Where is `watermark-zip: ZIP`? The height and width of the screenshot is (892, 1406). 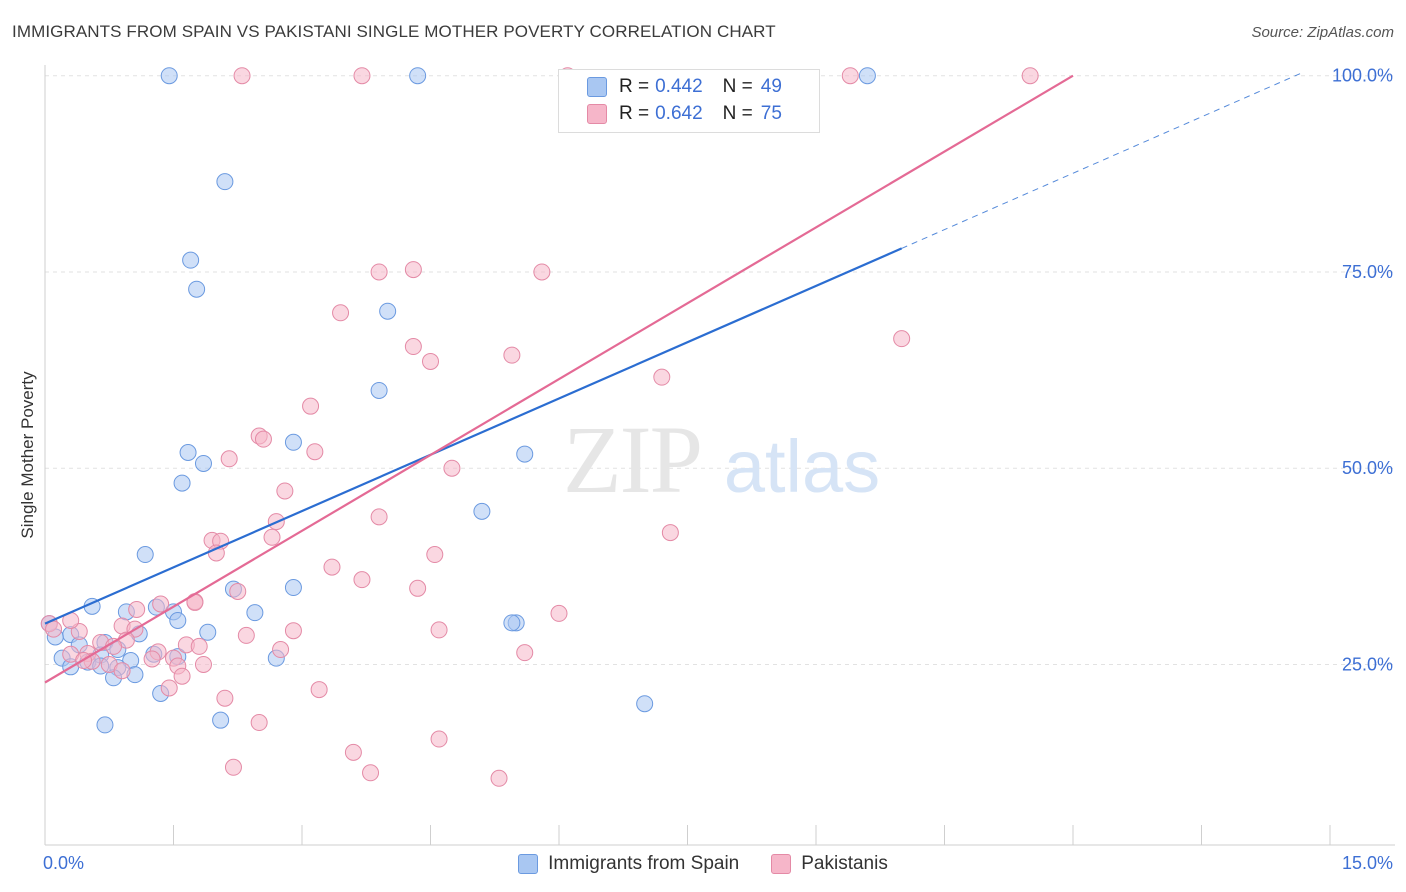 watermark-zip: ZIP is located at coordinates (632, 459).